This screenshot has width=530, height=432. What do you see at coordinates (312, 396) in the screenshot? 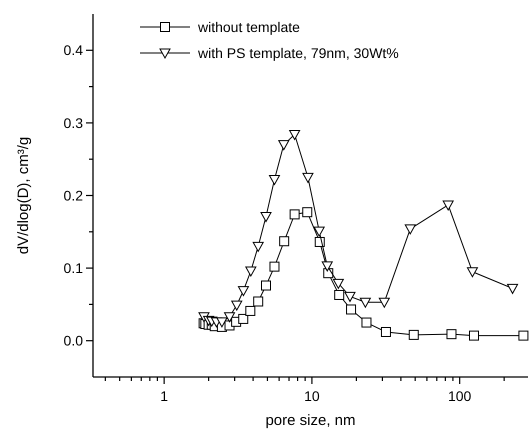
I see `x-tick-label: 10` at bounding box center [312, 396].